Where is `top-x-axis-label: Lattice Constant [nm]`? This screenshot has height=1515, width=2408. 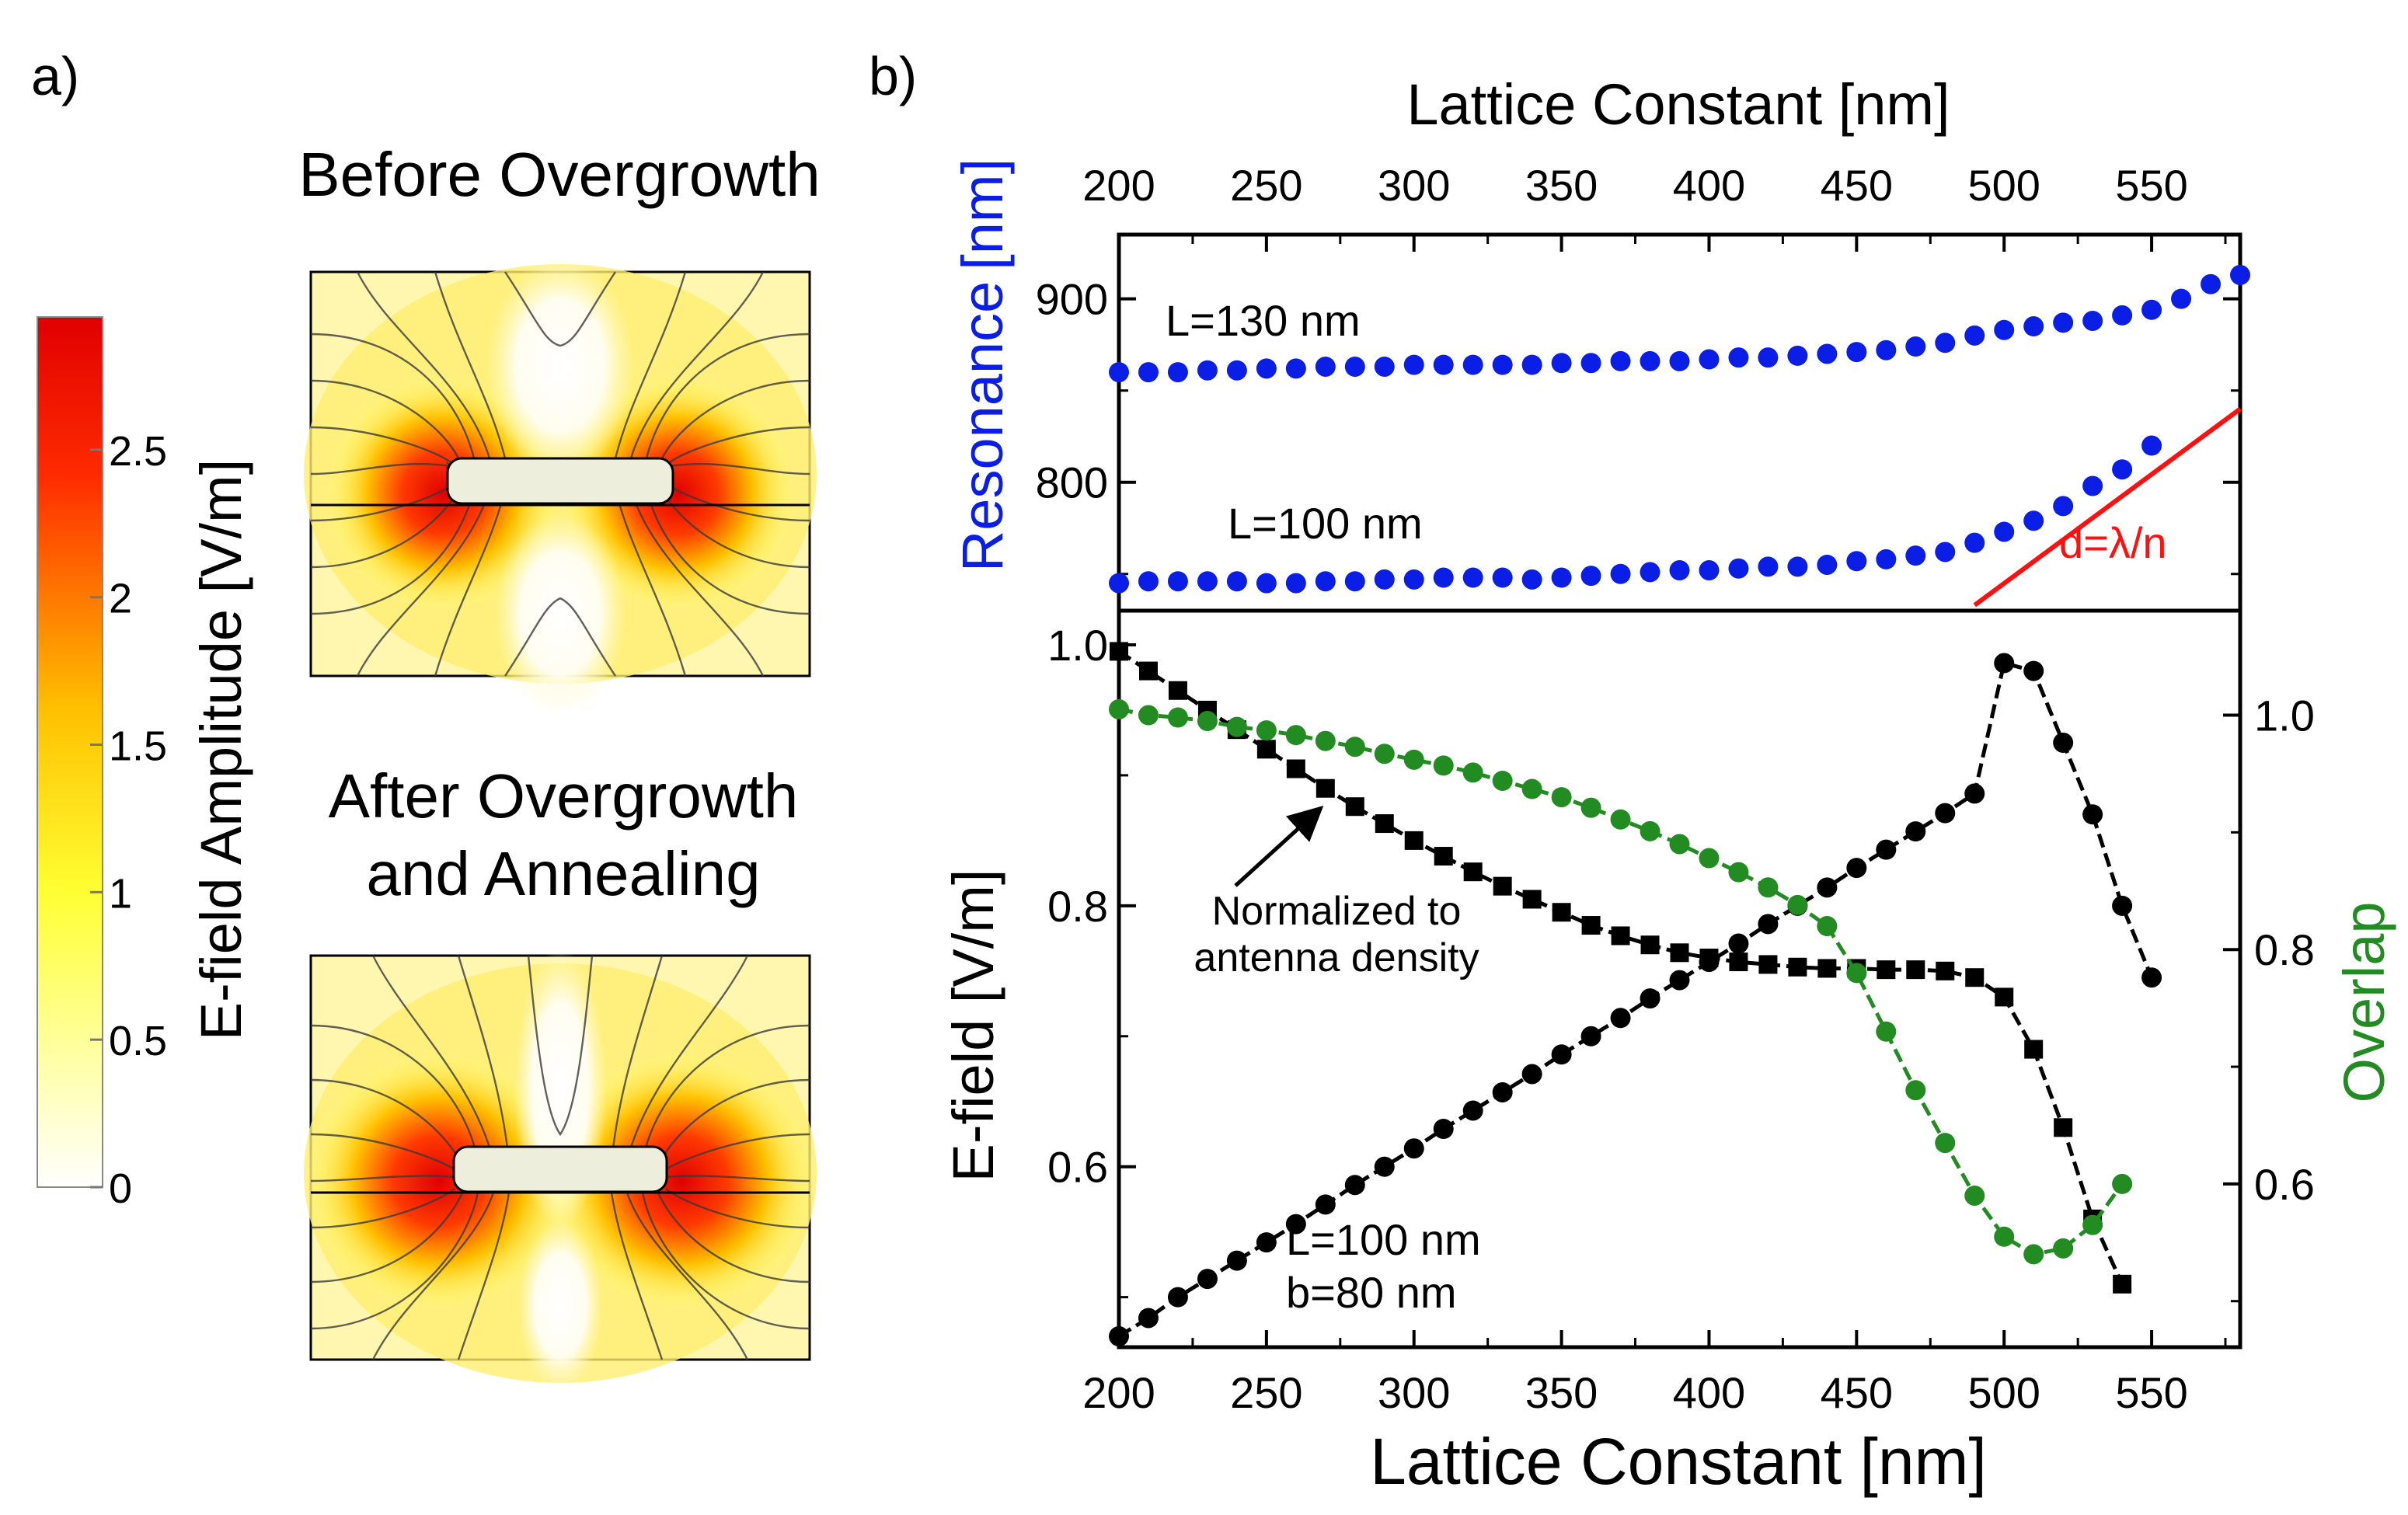
top-x-axis-label: Lattice Constant [nm] is located at coordinates (1678, 105).